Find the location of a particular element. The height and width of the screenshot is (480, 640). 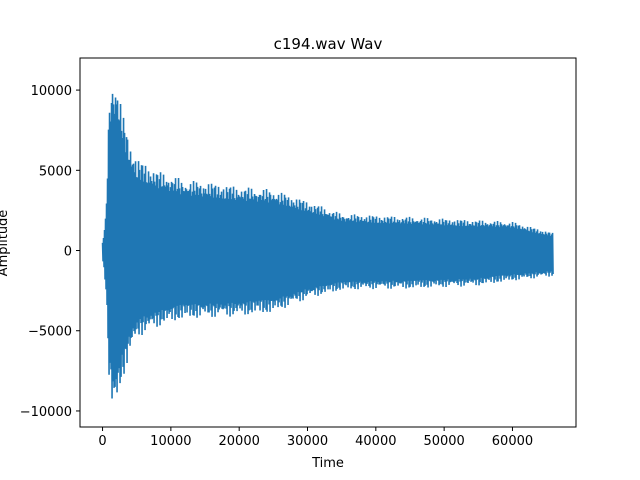

x-tick-label: 60000 is located at coordinates (512, 441).